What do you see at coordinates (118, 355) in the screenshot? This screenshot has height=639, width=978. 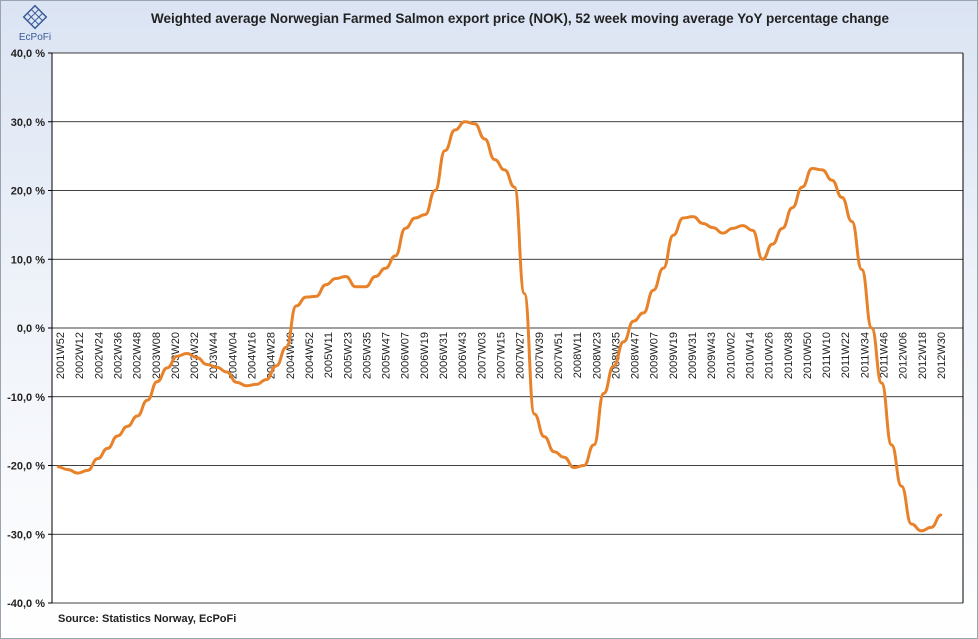 I see `x-tick-label: 2002W36` at bounding box center [118, 355].